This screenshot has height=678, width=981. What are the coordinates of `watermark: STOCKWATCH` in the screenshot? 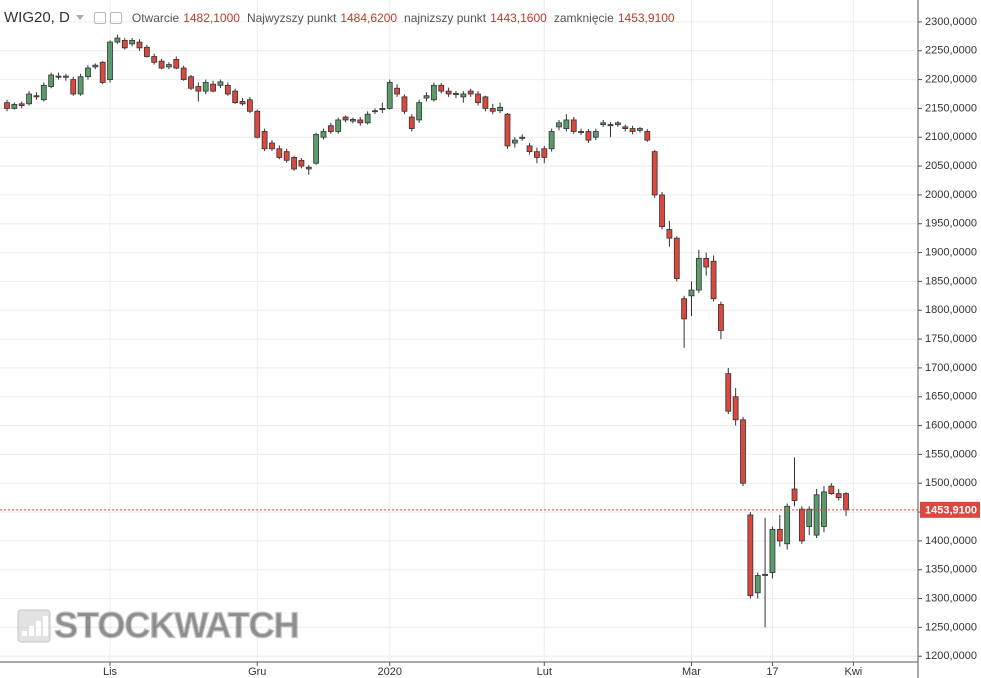 It's located at (158, 625).